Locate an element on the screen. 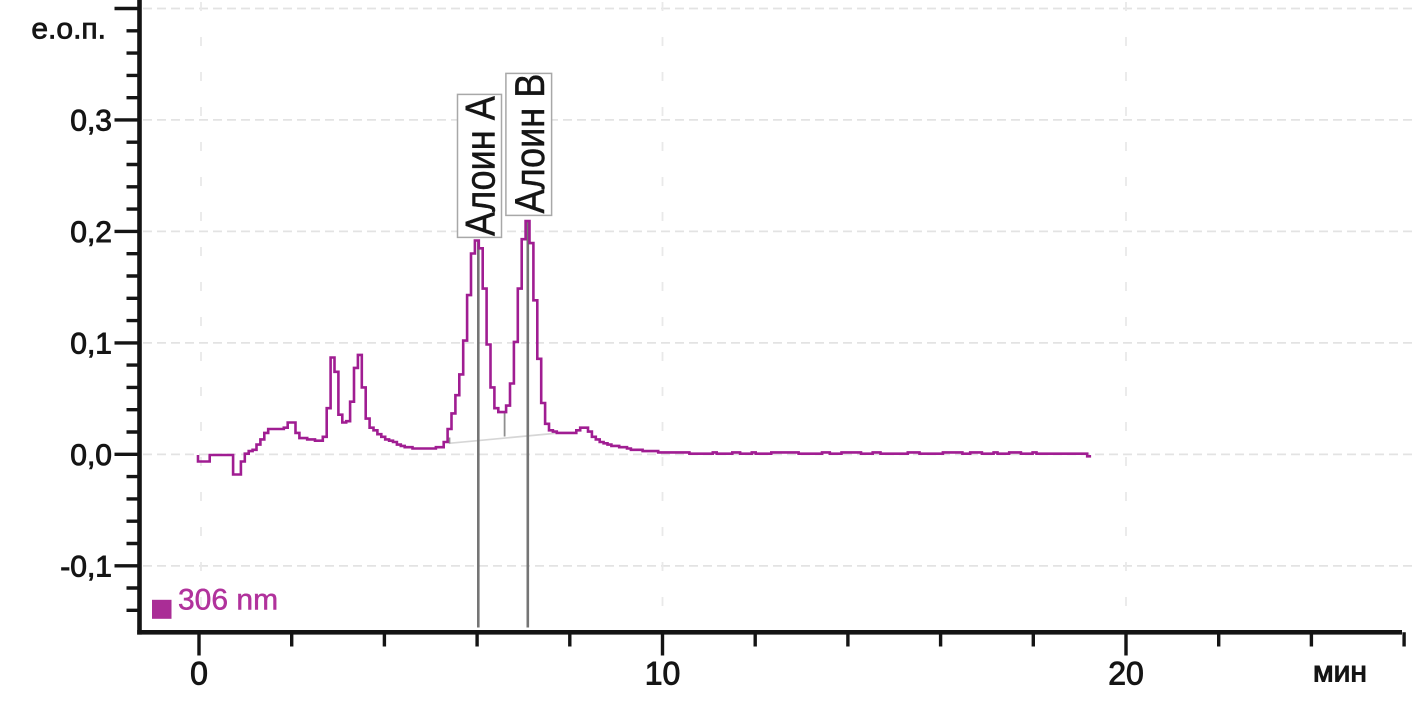 The height and width of the screenshot is (712, 1417). svg-text: -0,1 is located at coordinates (86, 567).